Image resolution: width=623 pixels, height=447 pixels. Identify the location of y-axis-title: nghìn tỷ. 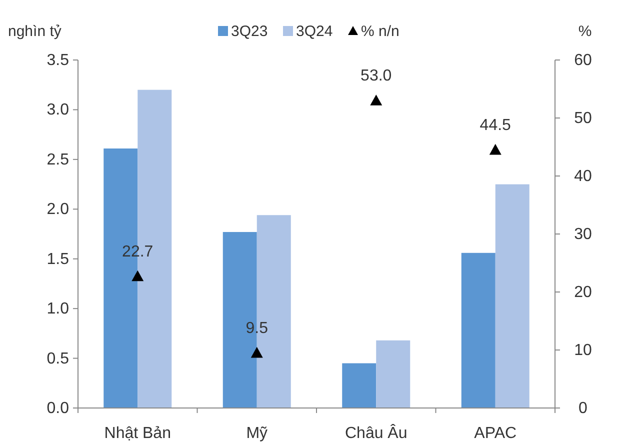
(35, 31).